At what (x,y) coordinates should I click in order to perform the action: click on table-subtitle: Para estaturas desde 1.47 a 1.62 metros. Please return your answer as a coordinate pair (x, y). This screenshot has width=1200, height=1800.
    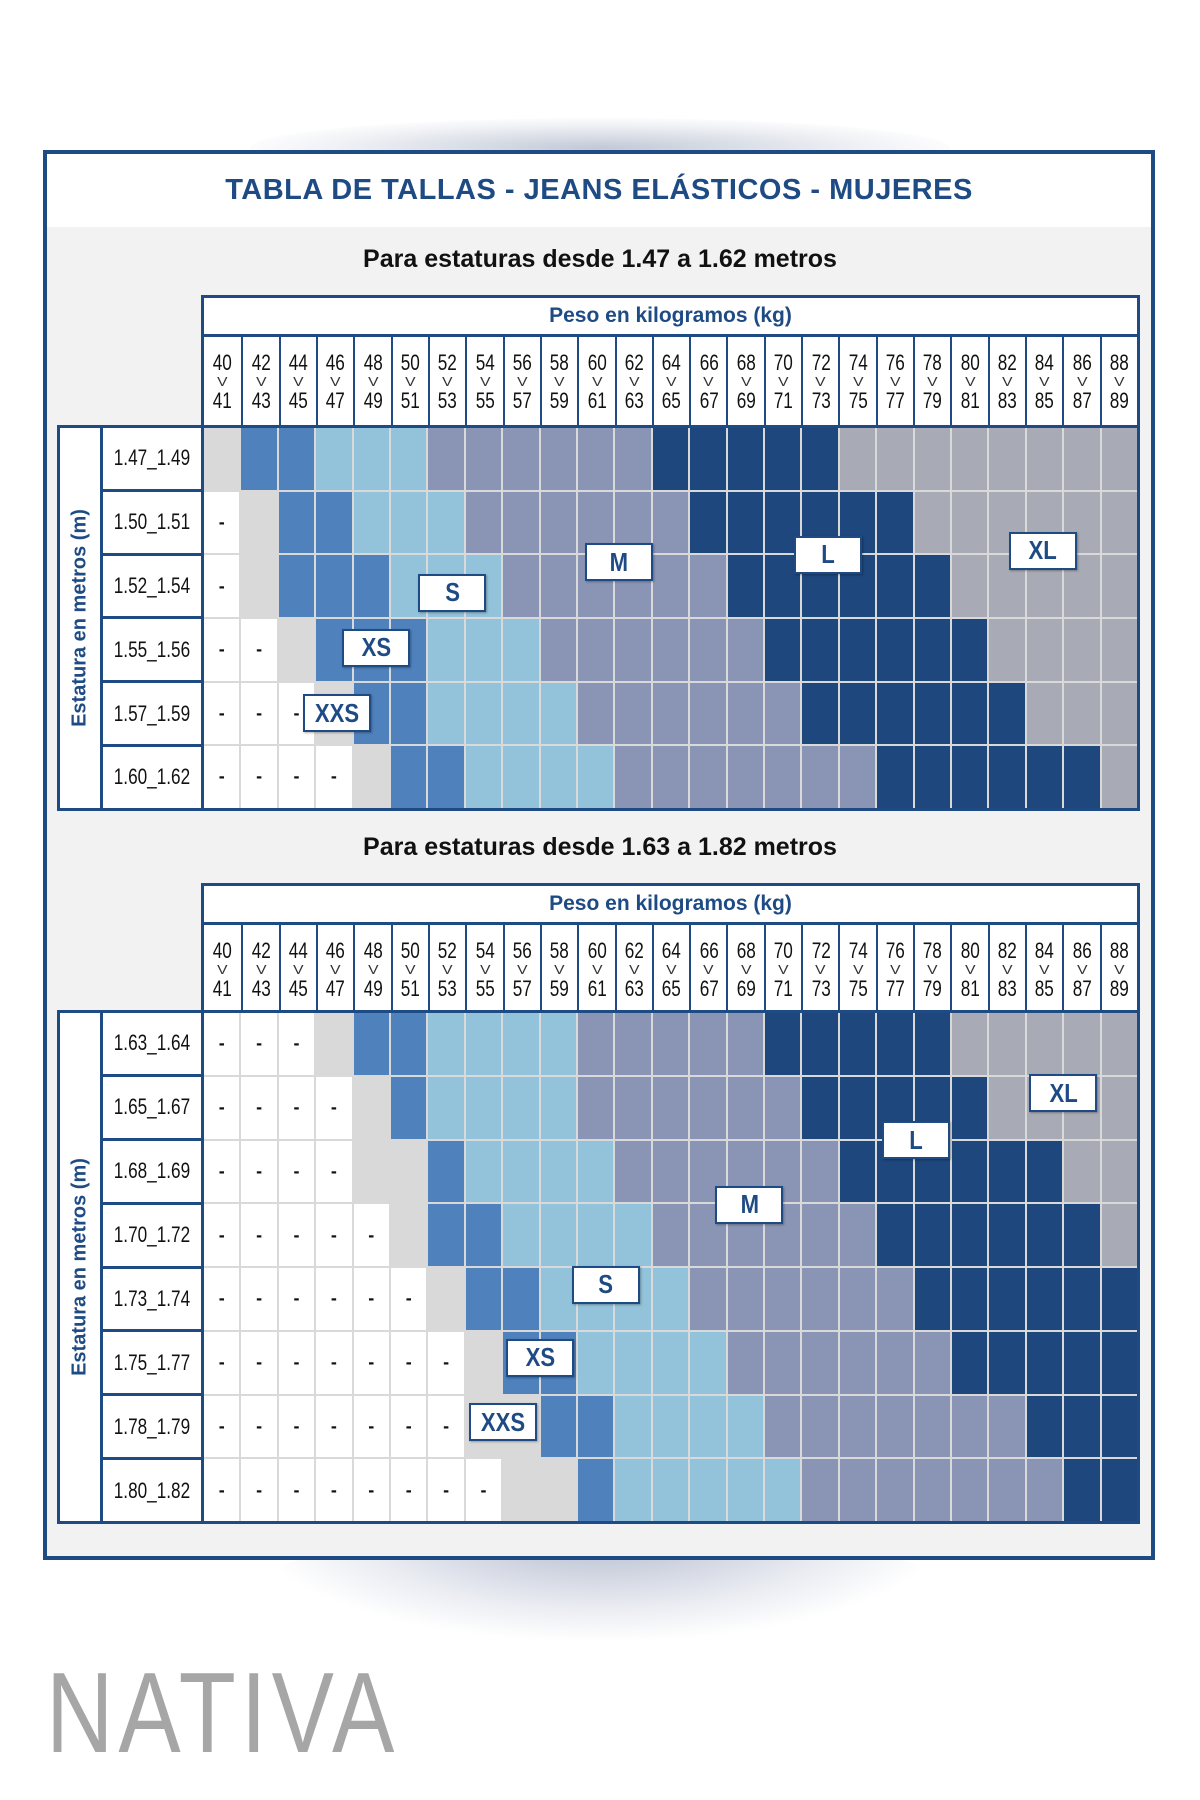
    Looking at the image, I should click on (600, 259).